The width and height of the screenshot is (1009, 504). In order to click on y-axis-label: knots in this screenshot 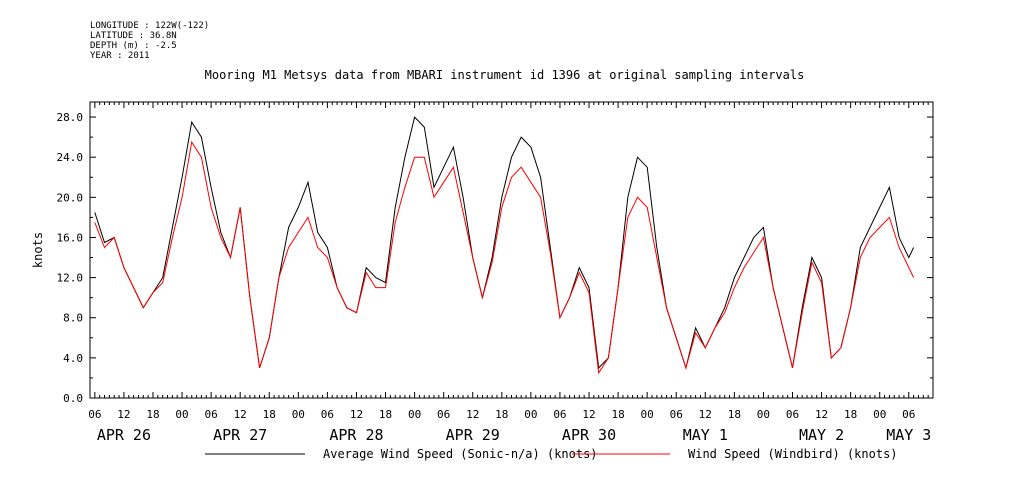, I will do `click(38, 250)`.